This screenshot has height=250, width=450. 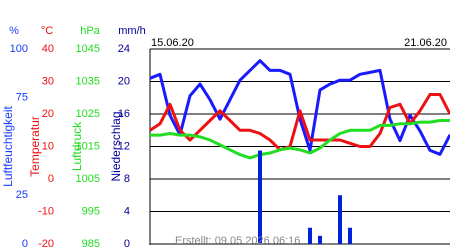 I want to click on y-tick-label: 16, so click(x=124, y=114).